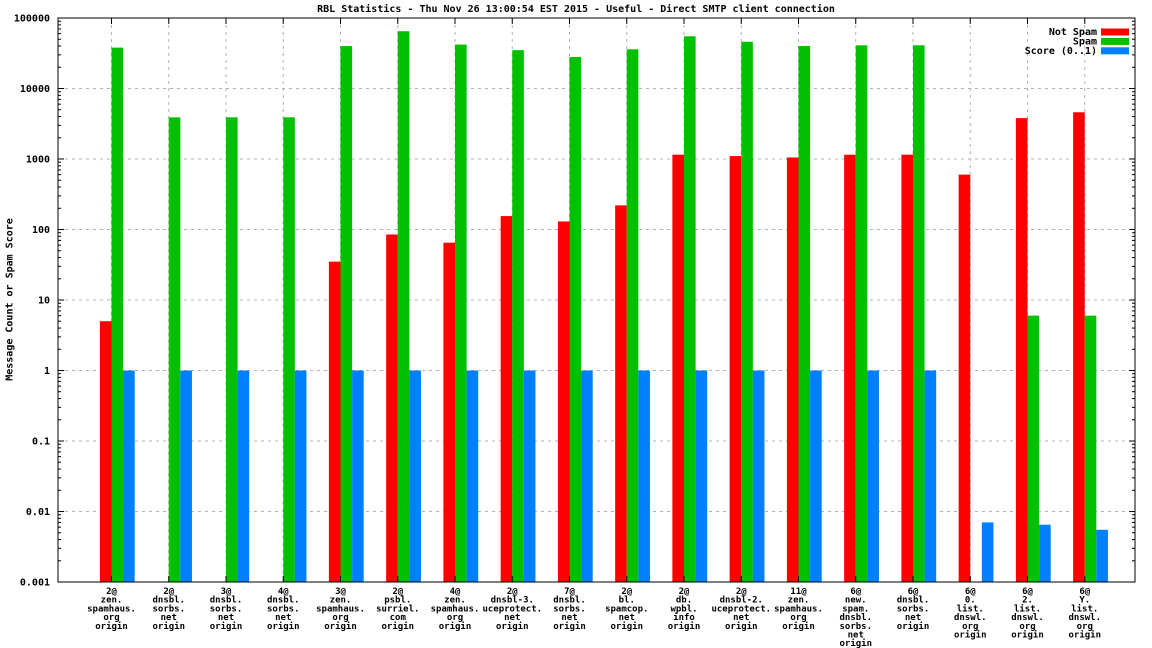 The height and width of the screenshot is (648, 1152). I want to click on x-tick-label: 2@ dnsbl-2. uceprotect. net origin, so click(741, 609).